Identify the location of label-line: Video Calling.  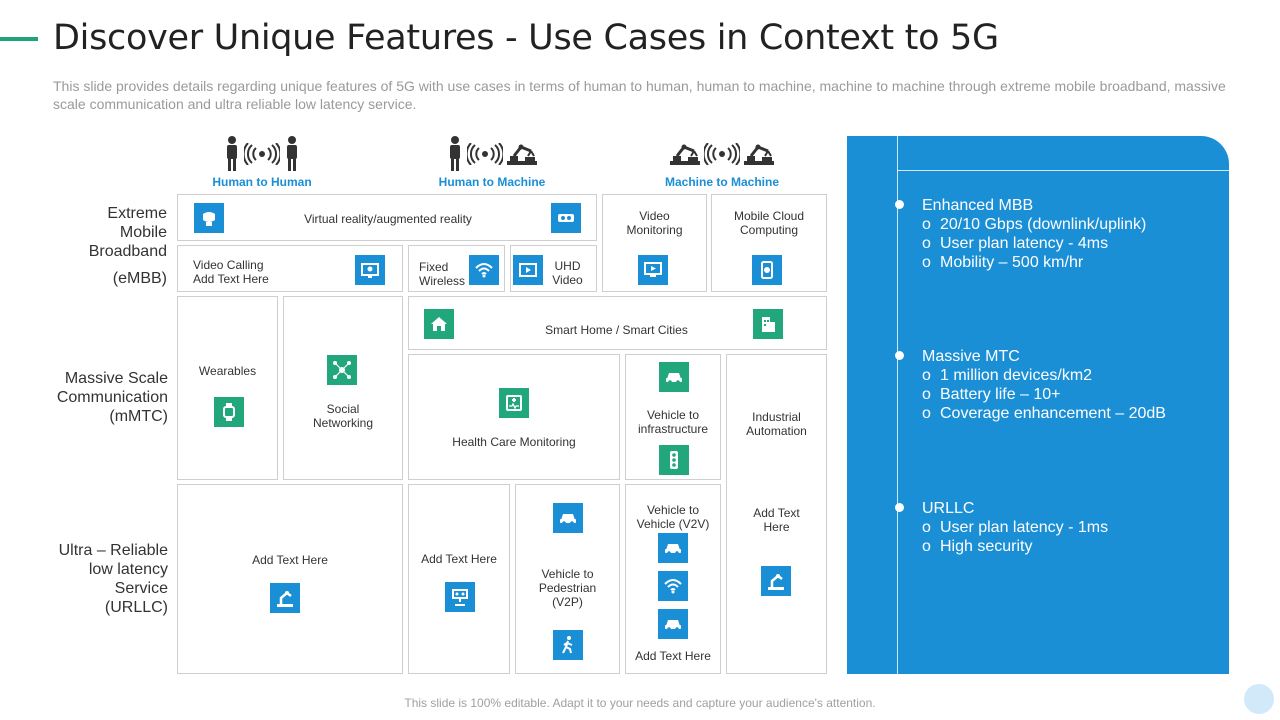
(228, 265).